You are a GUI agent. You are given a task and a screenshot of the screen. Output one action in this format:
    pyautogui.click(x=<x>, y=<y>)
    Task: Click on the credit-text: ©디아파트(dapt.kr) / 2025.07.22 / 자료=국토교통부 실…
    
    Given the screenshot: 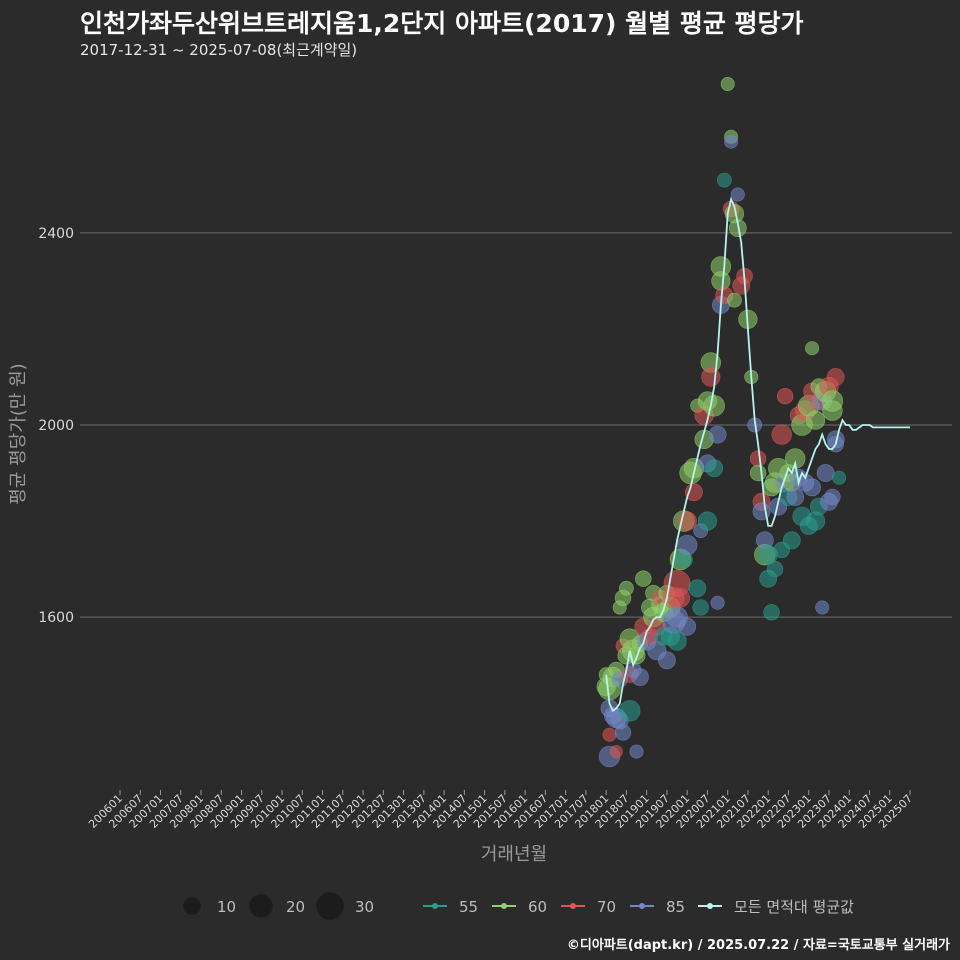 What is the action you would take?
    pyautogui.click(x=758, y=945)
    